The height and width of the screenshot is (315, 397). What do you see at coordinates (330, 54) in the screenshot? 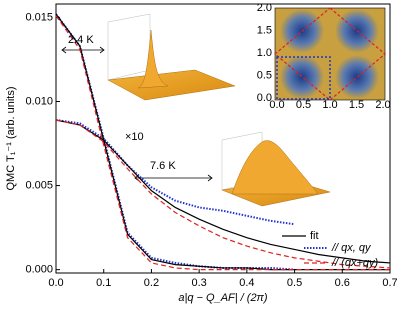
I see `inset-contour` at bounding box center [330, 54].